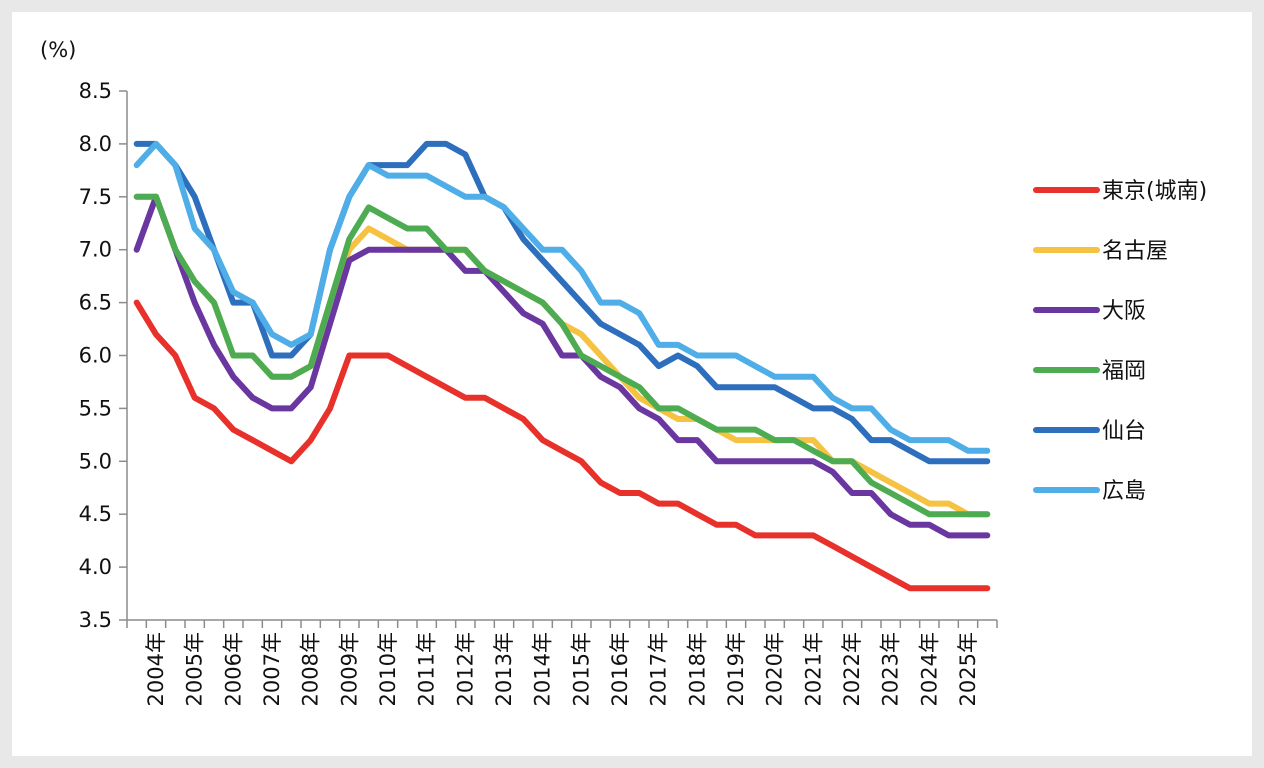 Image resolution: width=1264 pixels, height=768 pixels. What do you see at coordinates (543, 669) in the screenshot?
I see `x-tick-label: 2014年` at bounding box center [543, 669].